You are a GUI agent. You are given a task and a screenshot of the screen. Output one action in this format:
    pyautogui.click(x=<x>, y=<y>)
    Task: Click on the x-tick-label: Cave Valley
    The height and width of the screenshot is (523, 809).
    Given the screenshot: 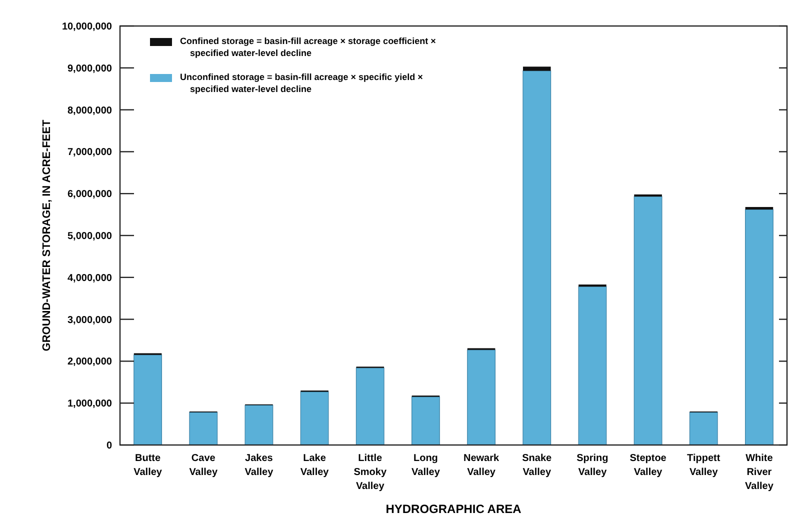 What is the action you would take?
    pyautogui.click(x=203, y=465)
    